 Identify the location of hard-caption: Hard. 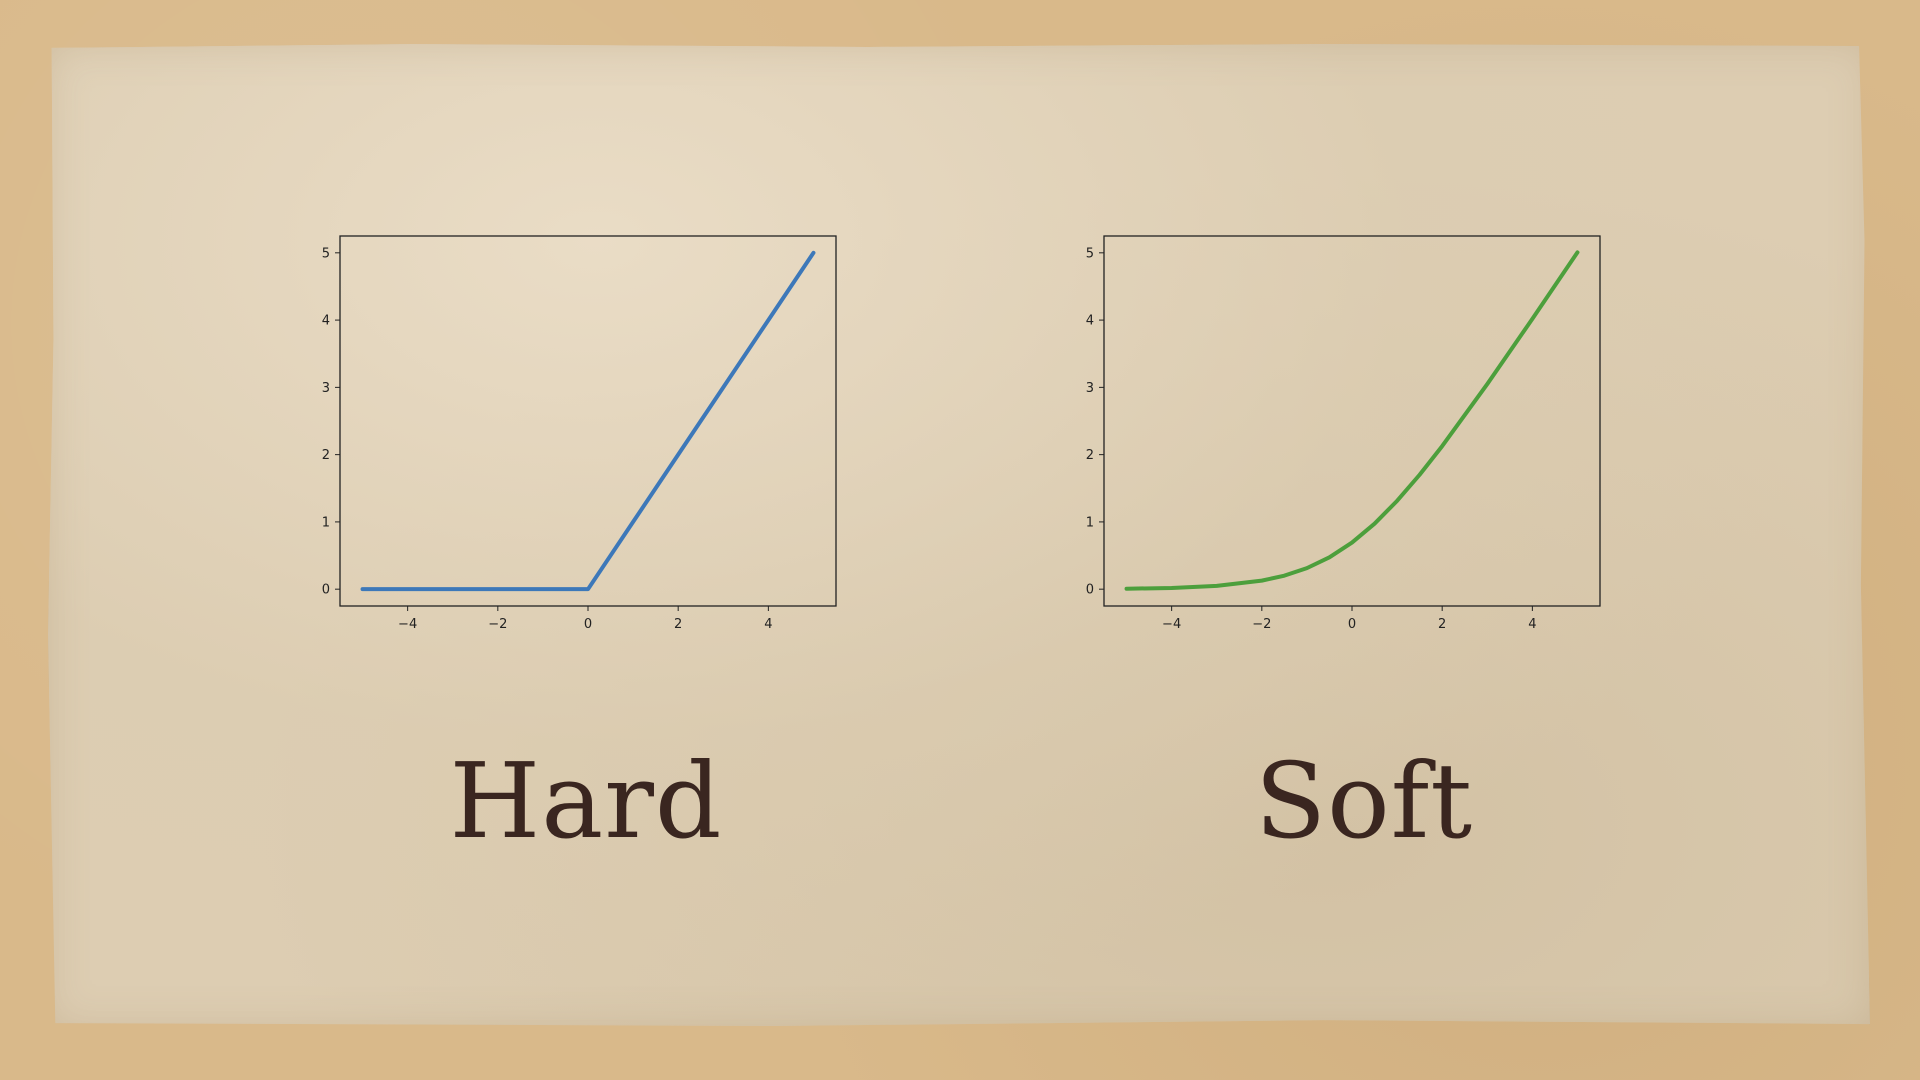
(586, 801).